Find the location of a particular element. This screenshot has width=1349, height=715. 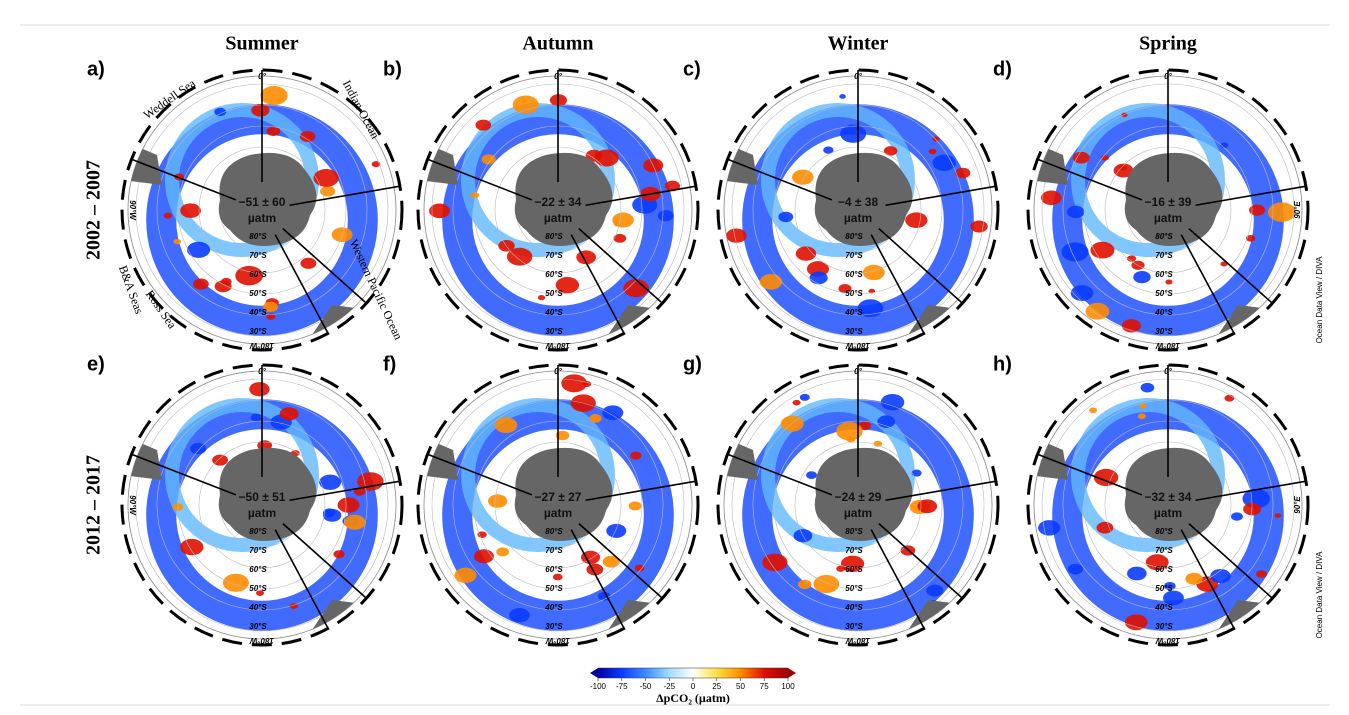

panel-label: h) is located at coordinates (1002, 364).